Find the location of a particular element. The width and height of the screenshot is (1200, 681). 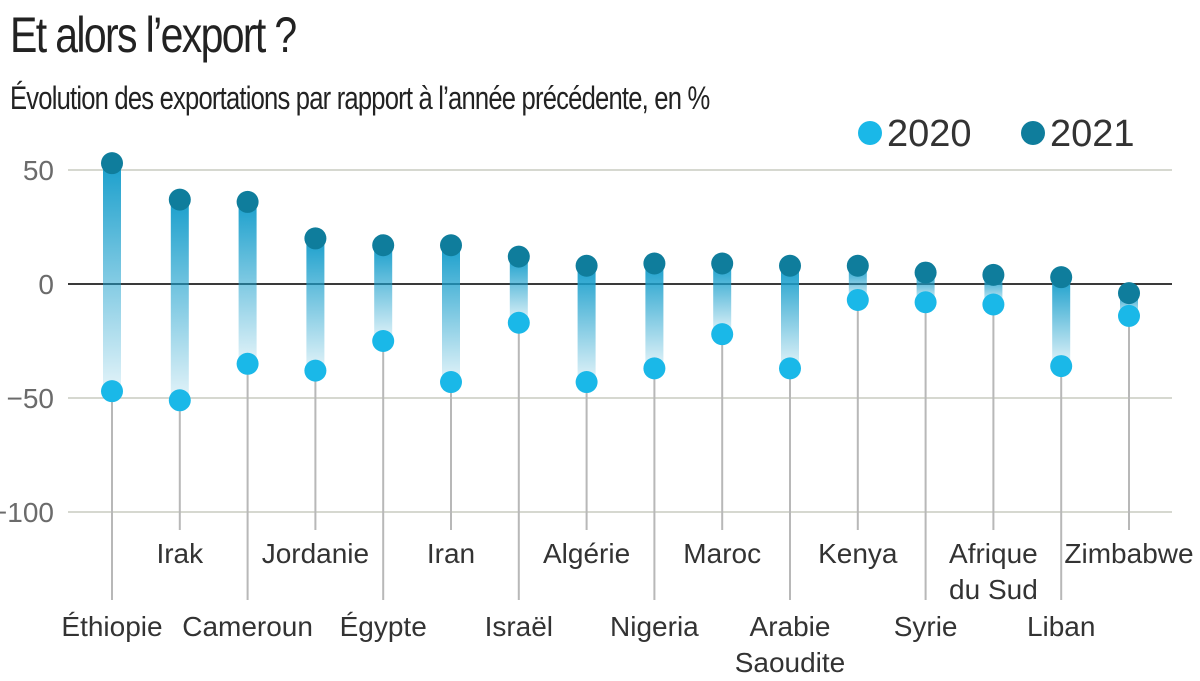

category-label: Éthiopie is located at coordinates (111, 626).